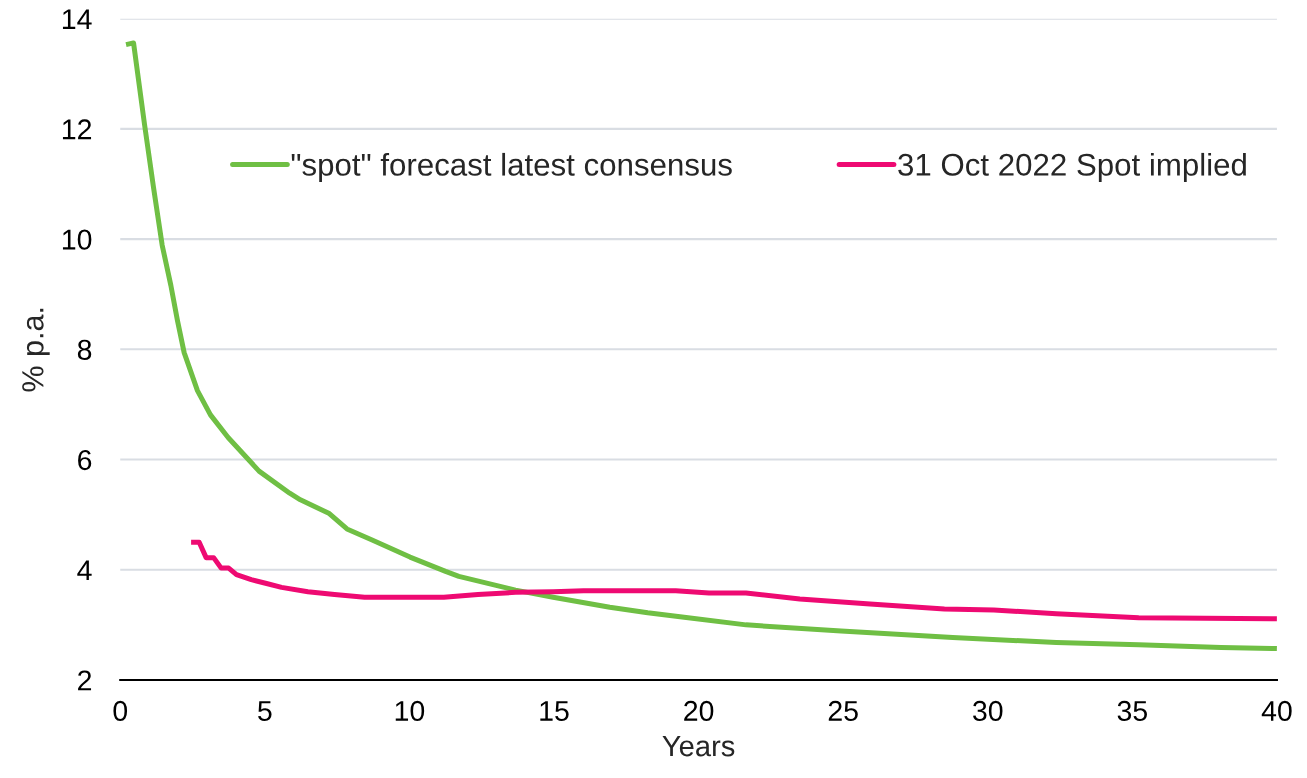 This screenshot has height=778, width=1307. I want to click on x-tick-label: 0, so click(120, 711).